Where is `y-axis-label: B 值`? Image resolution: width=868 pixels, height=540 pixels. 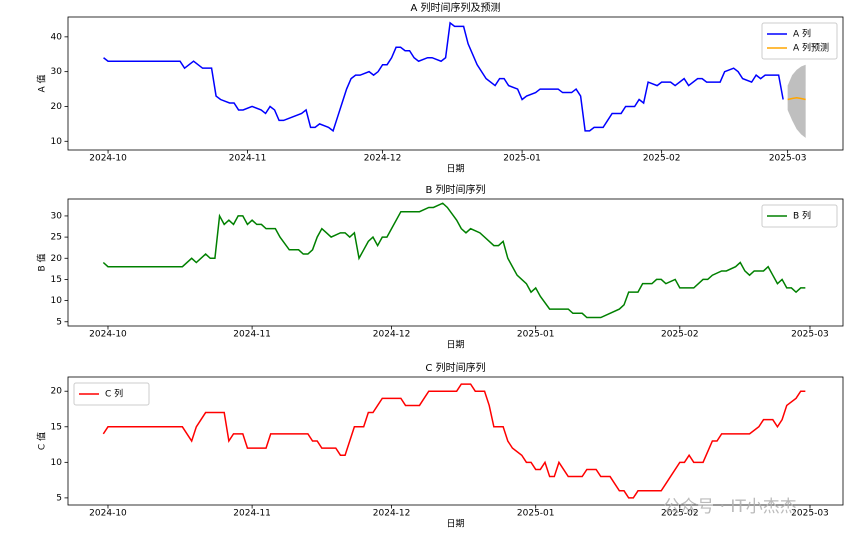 y-axis-label: B 值 is located at coordinates (42, 262).